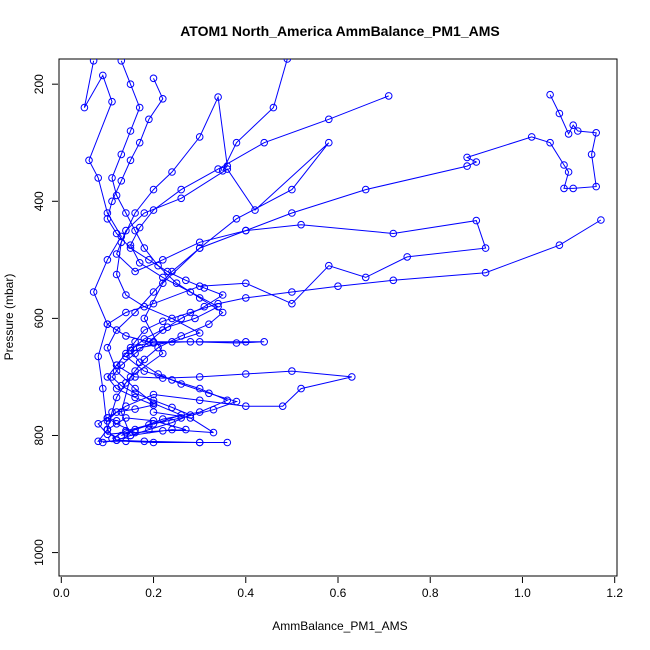  Describe the element at coordinates (165, 245) in the screenshot. I see `series-line` at that location.